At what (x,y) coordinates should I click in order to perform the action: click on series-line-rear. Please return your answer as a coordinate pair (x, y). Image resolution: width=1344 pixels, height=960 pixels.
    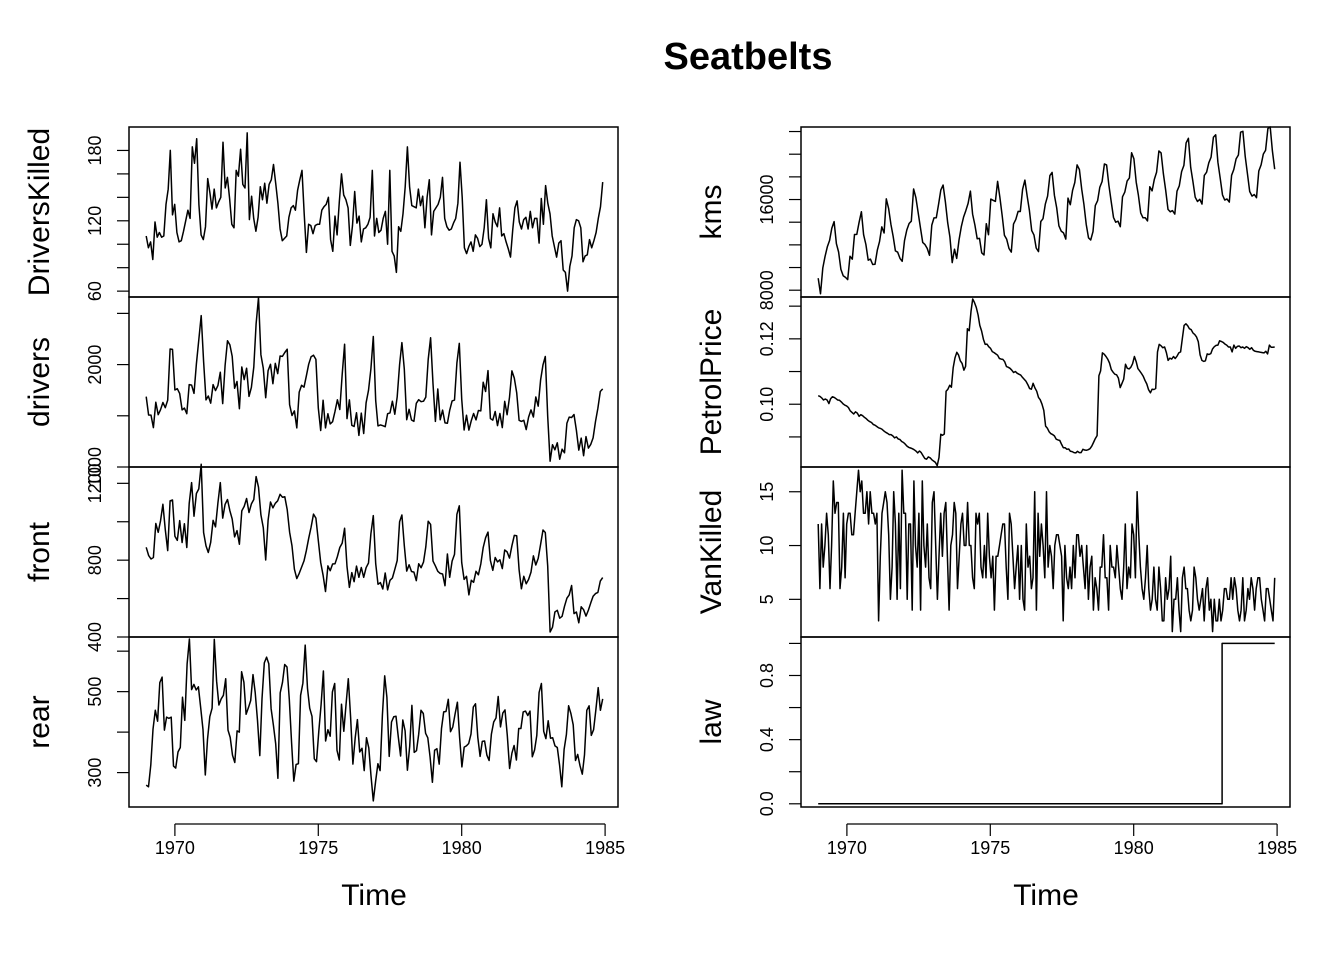
    Looking at the image, I should click on (374, 720).